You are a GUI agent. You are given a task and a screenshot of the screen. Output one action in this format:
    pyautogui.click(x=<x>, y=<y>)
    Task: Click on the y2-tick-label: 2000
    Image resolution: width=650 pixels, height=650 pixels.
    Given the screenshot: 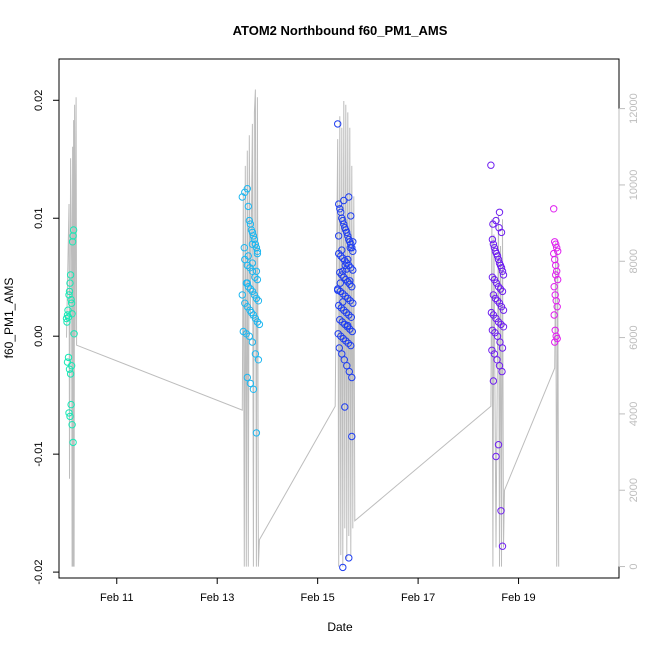 What is the action you would take?
    pyautogui.click(x=634, y=490)
    